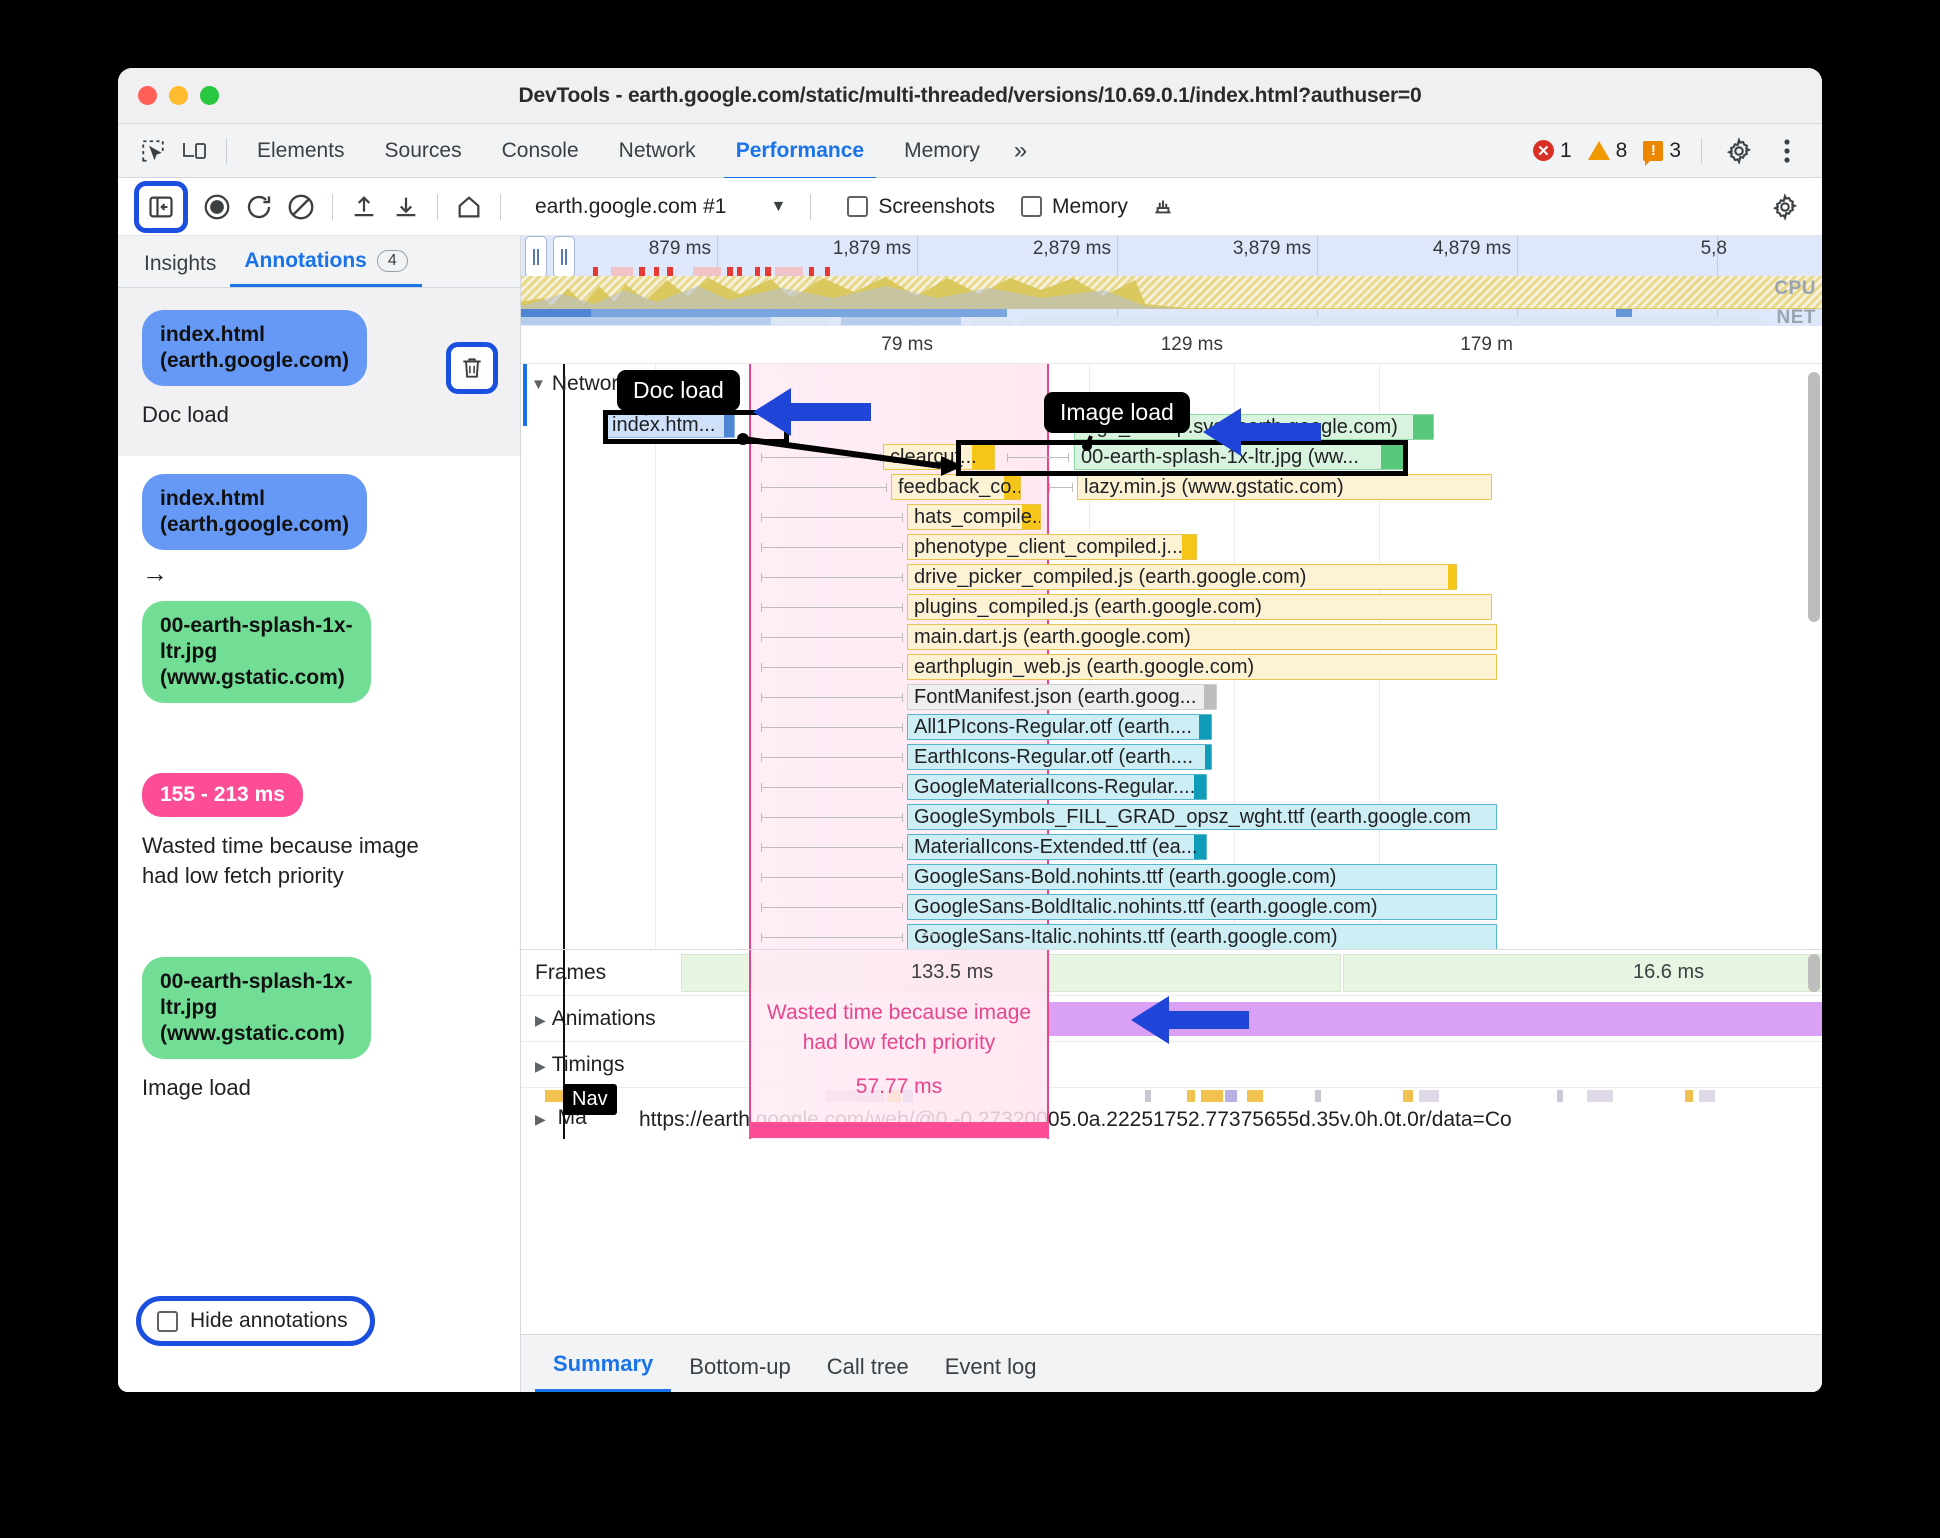 The width and height of the screenshot is (1940, 1538). I want to click on capture-settings-gear-icon, so click(1785, 207).